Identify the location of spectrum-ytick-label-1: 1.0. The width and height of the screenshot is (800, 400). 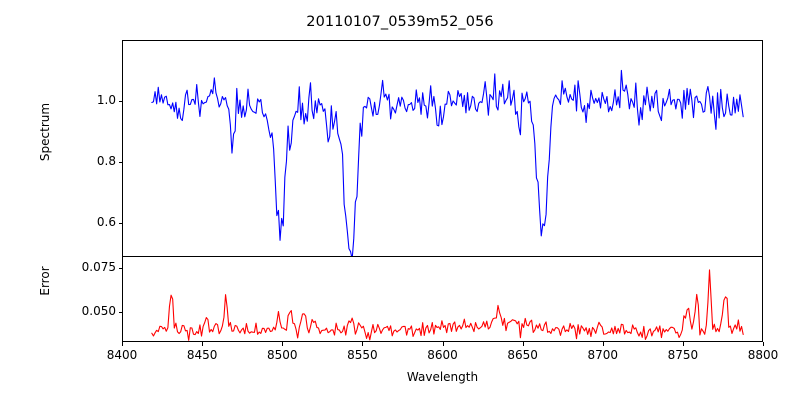
(106, 100).